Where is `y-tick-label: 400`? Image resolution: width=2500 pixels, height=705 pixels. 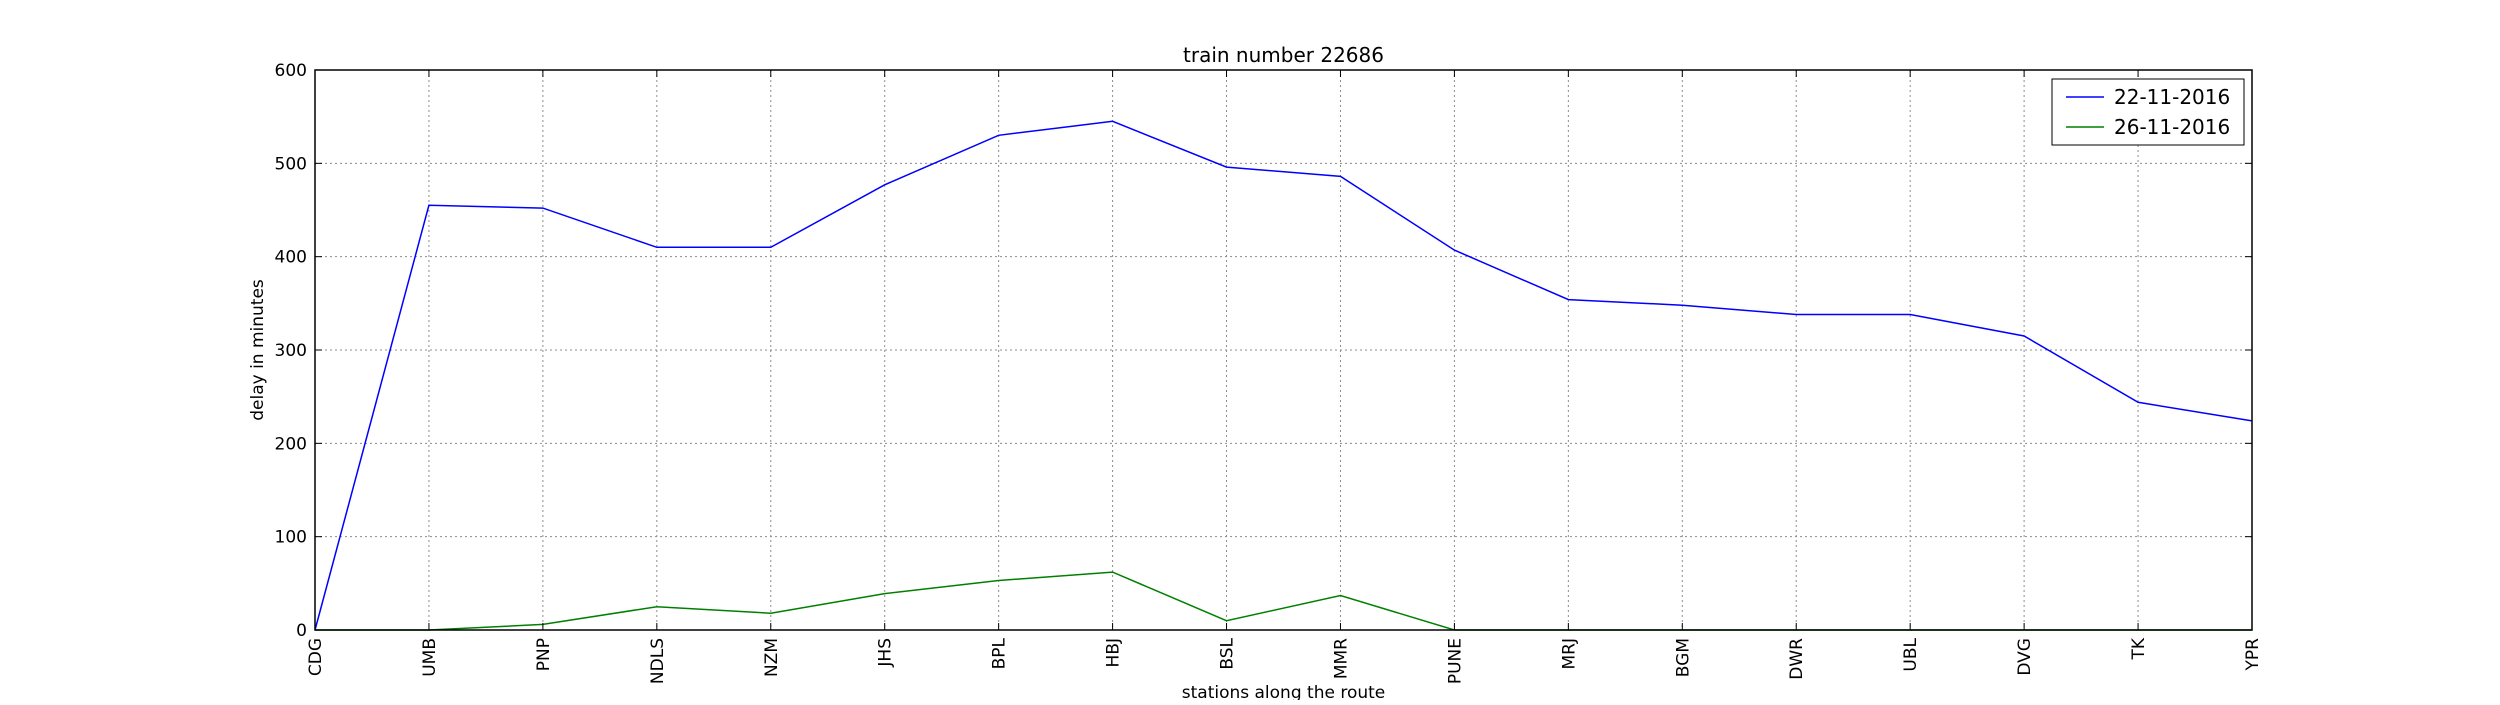 y-tick-label: 400 is located at coordinates (291, 258).